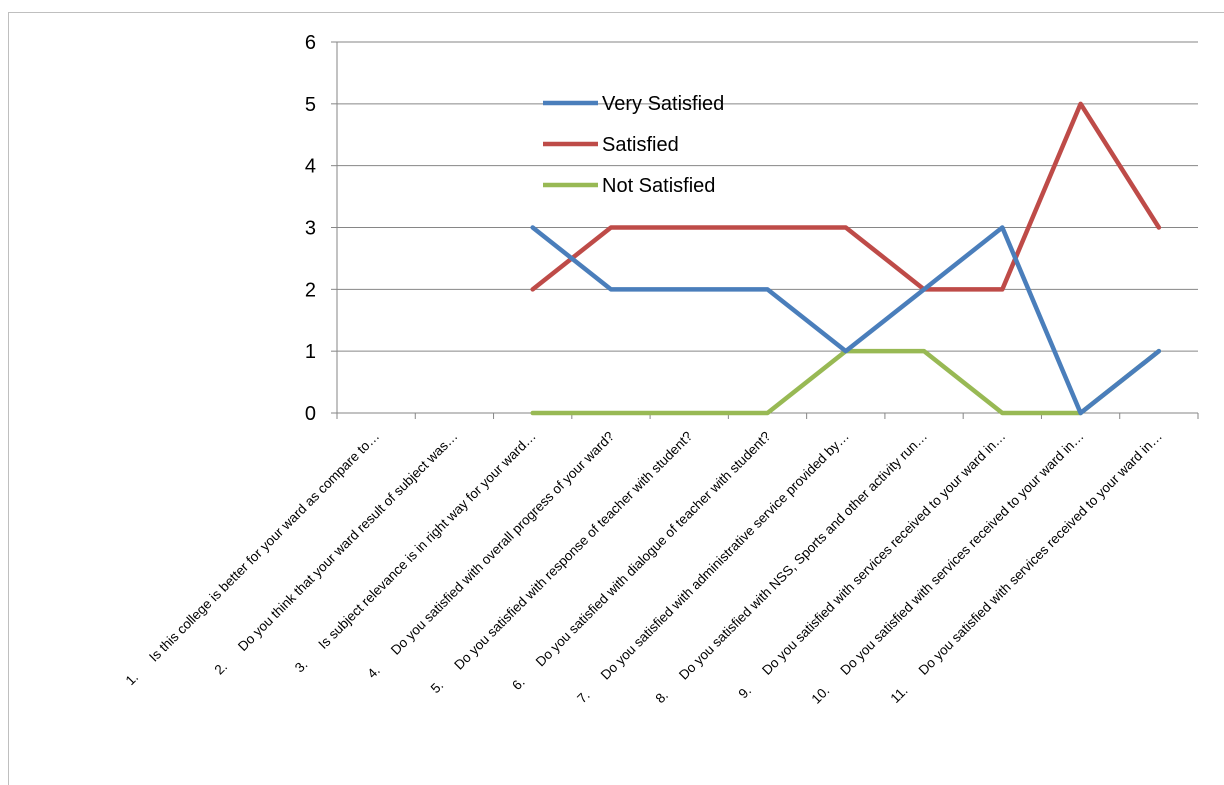 The image size is (1224, 785). I want to click on y-tick-labels: 0 1 2 3 4 5 6, so click(310, 228).